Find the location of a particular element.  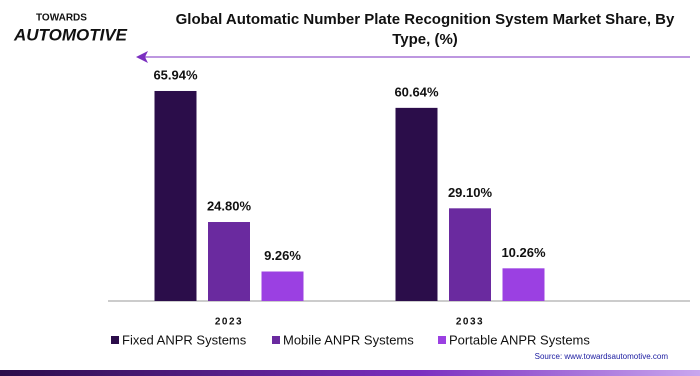

legend-label: Mobile ANPR Systems is located at coordinates (348, 339).